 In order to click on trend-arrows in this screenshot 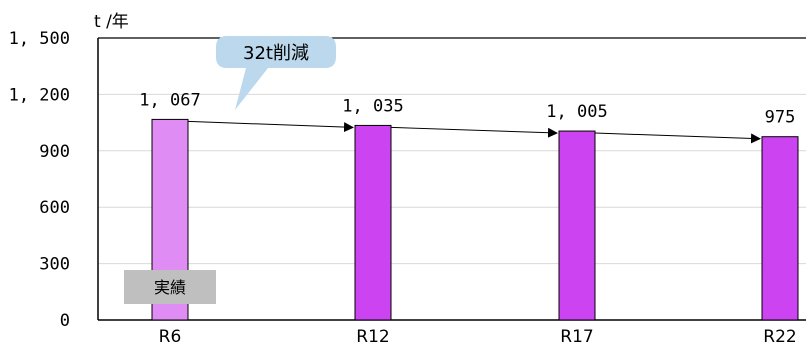, I will do `click(474, 132)`.